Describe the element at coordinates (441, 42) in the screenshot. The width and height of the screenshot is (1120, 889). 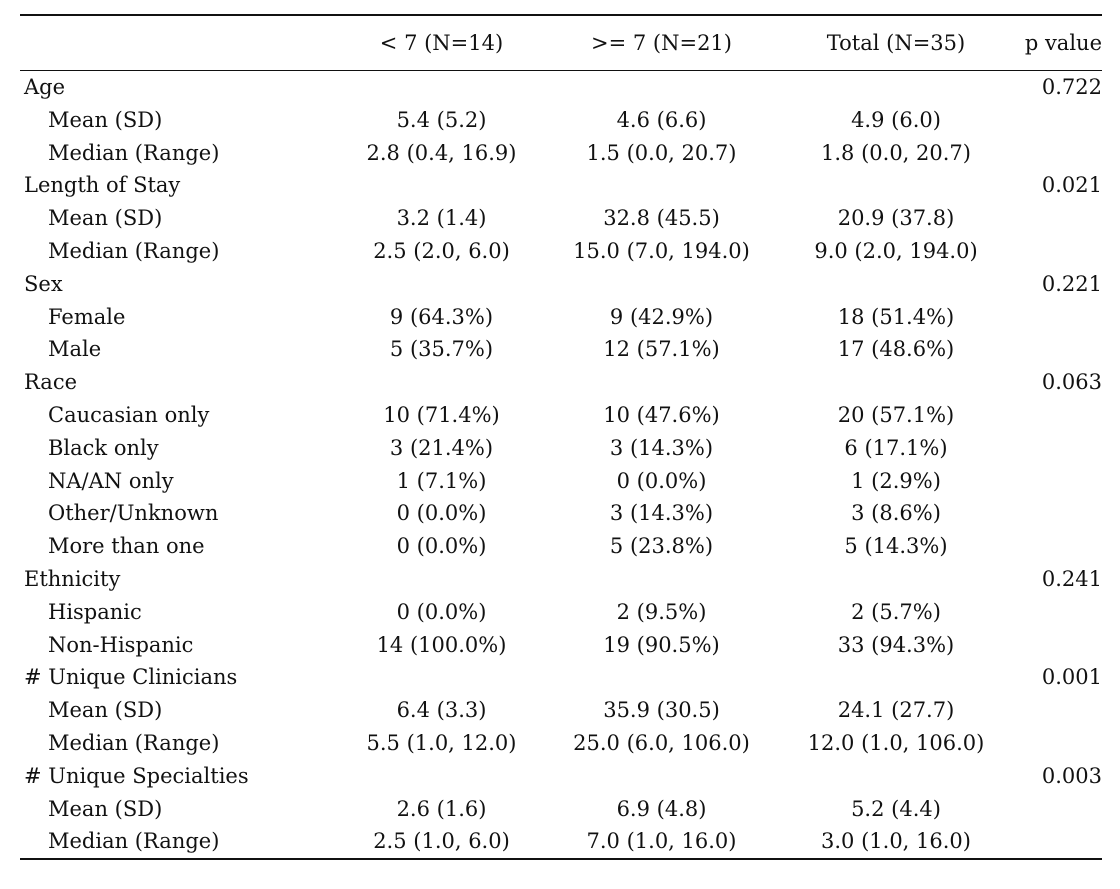
I see `header-group-lt7: < 7 (N=14)` at that location.